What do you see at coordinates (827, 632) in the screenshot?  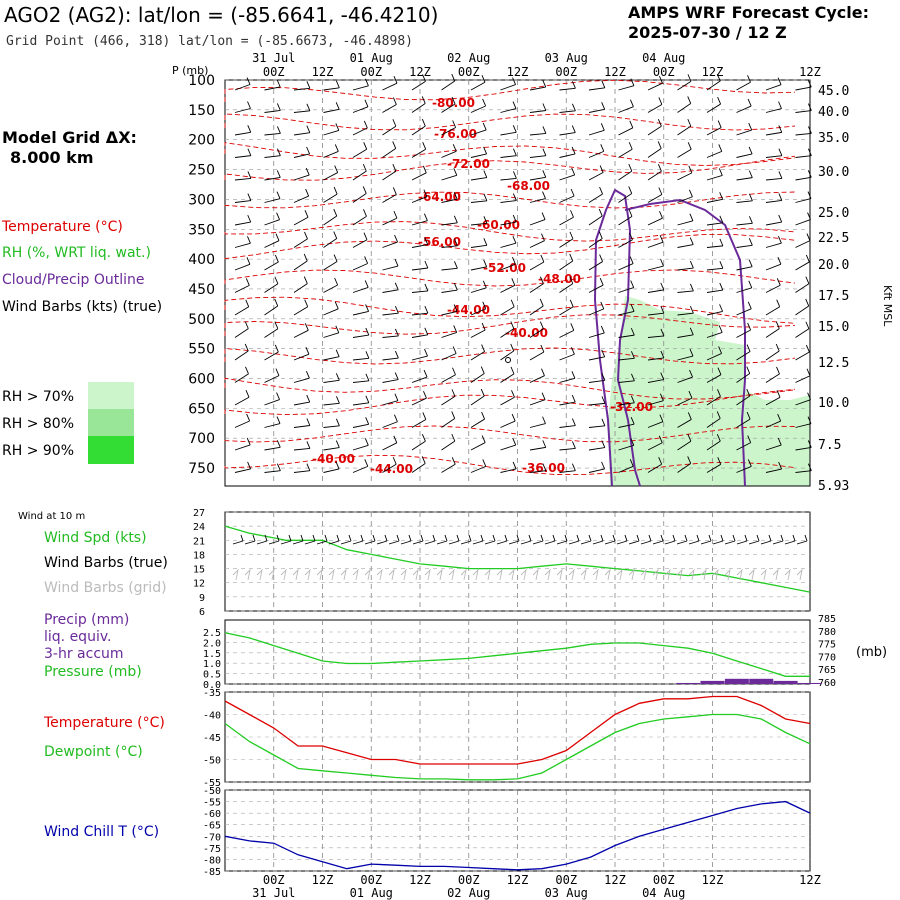 I see `pressure-tick: 780` at bounding box center [827, 632].